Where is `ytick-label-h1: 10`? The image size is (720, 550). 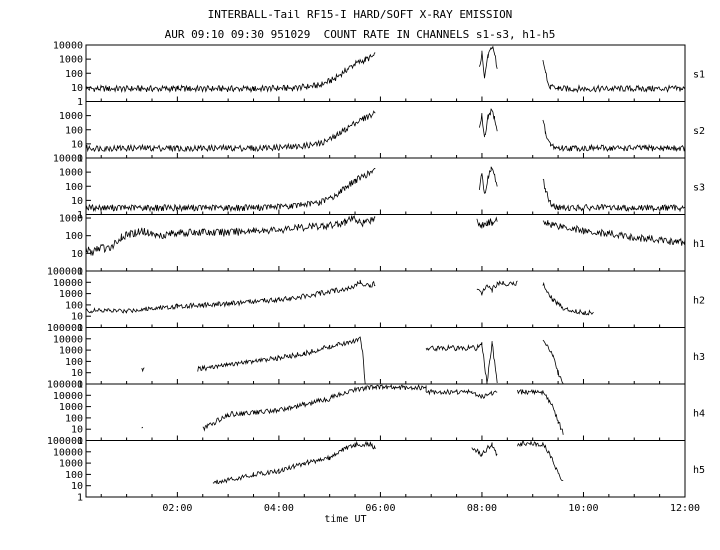 ytick-label-h1: 10 is located at coordinates (77, 254).